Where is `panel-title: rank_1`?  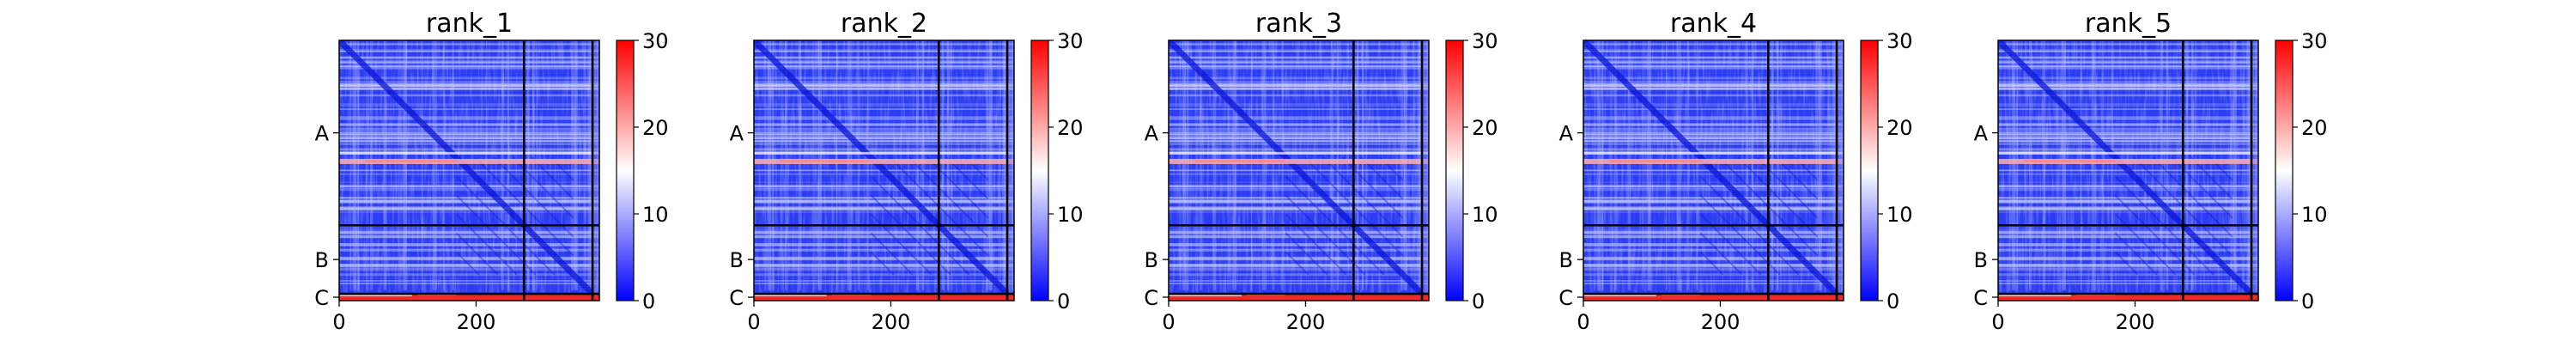 panel-title: rank_1 is located at coordinates (470, 24).